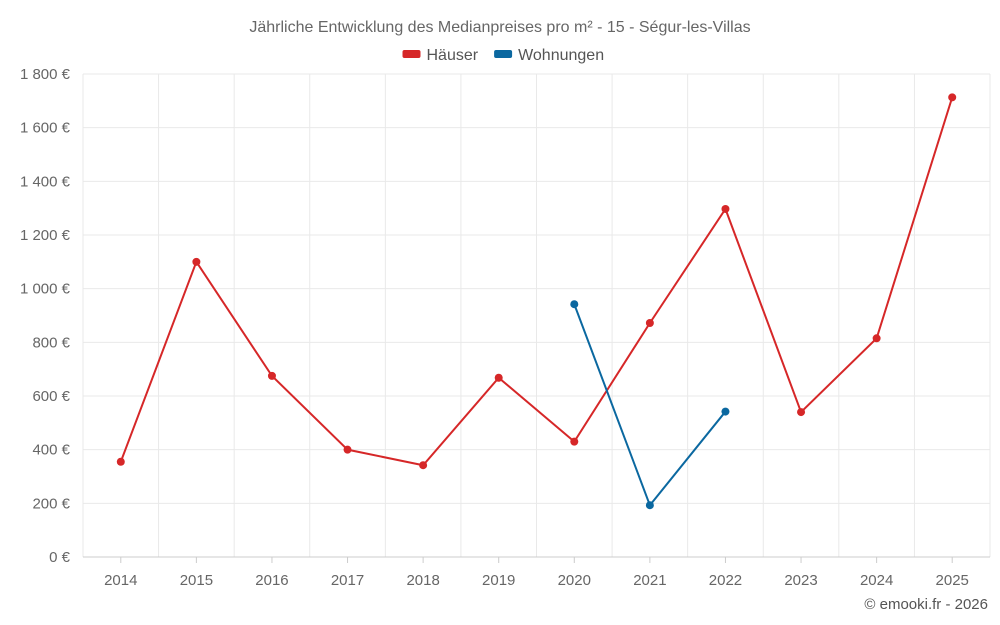  What do you see at coordinates (51, 503) in the screenshot?
I see `y-tick-label: 200 €` at bounding box center [51, 503].